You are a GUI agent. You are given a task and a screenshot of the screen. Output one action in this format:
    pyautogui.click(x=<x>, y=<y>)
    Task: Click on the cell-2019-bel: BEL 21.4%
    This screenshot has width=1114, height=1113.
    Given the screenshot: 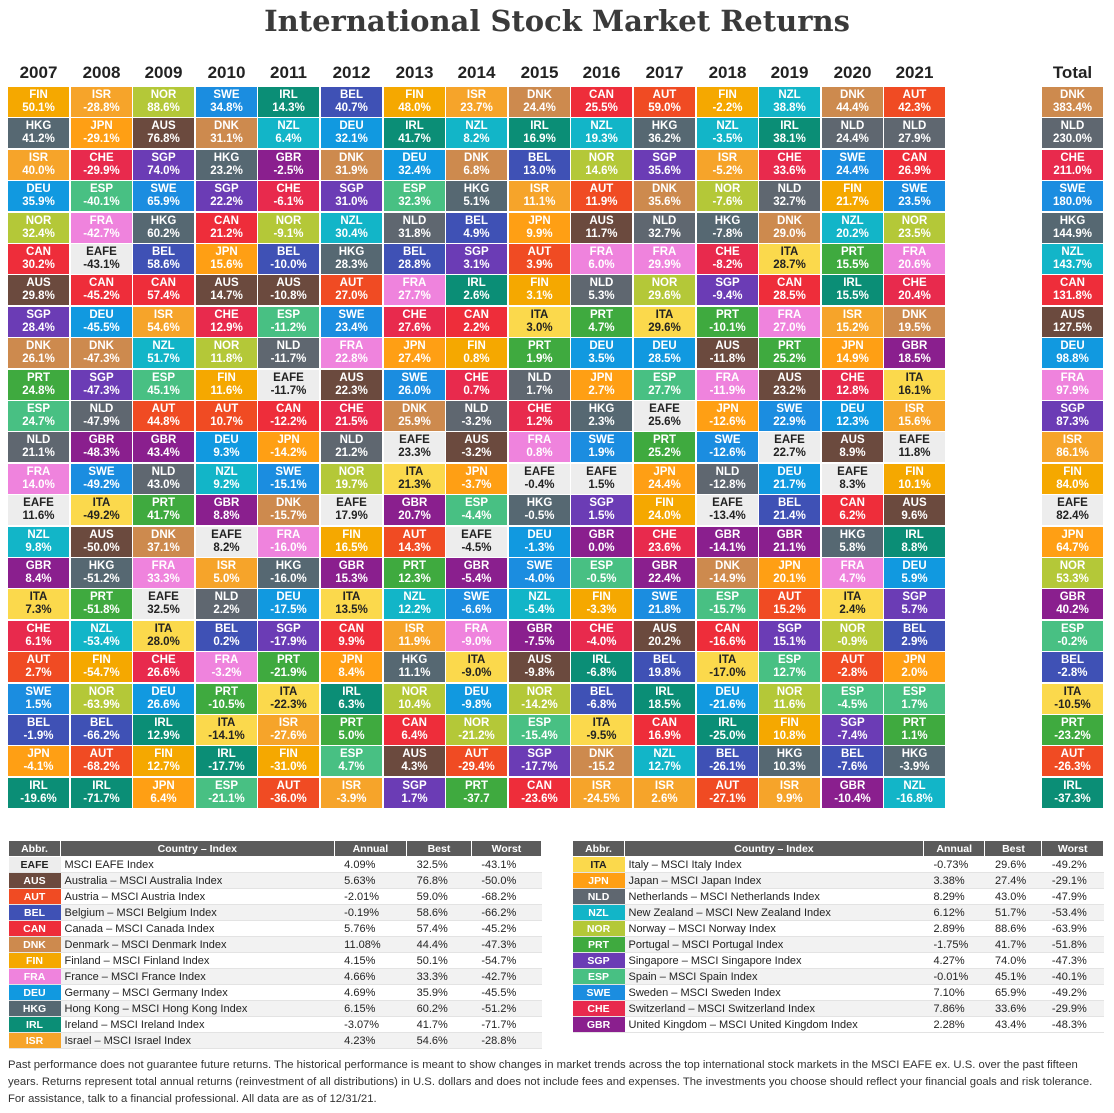 What is the action you would take?
    pyautogui.click(x=789, y=510)
    